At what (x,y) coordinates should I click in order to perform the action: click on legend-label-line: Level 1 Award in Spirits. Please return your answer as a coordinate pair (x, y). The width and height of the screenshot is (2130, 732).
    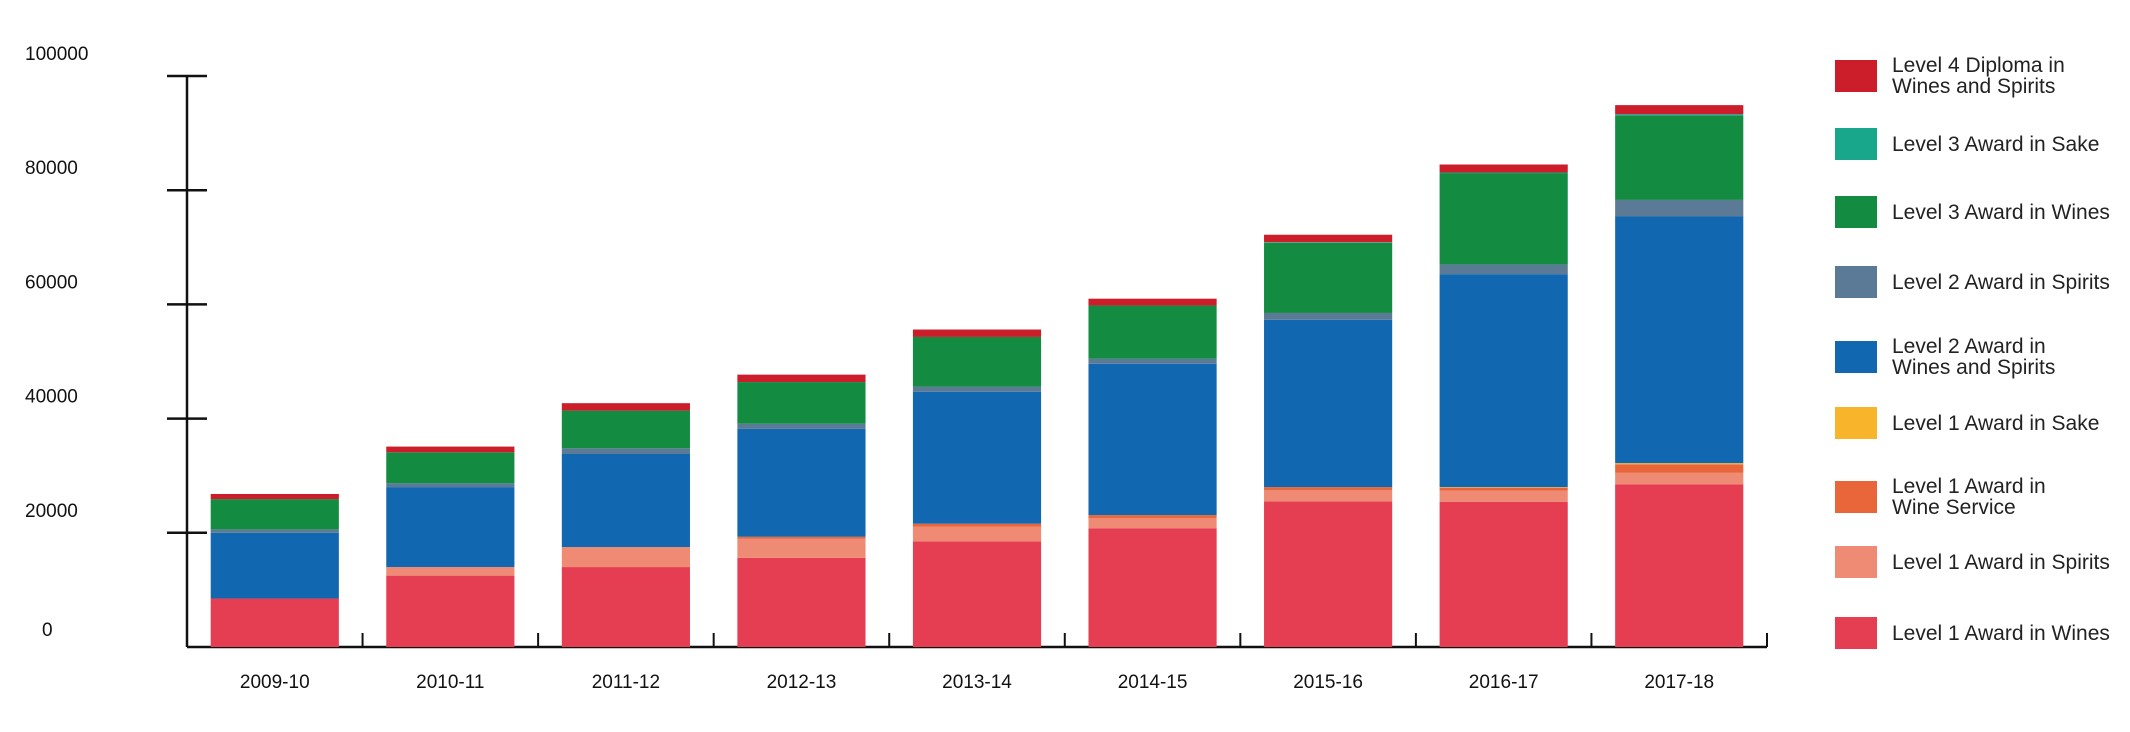
    Looking at the image, I should click on (2001, 562).